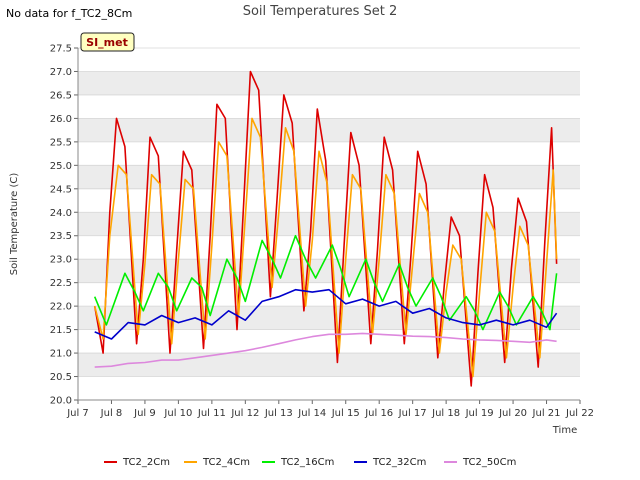 This screenshot has width=640, height=480. Describe the element at coordinates (111, 413) in the screenshot. I see `x-tick-label: Jul 8` at that location.